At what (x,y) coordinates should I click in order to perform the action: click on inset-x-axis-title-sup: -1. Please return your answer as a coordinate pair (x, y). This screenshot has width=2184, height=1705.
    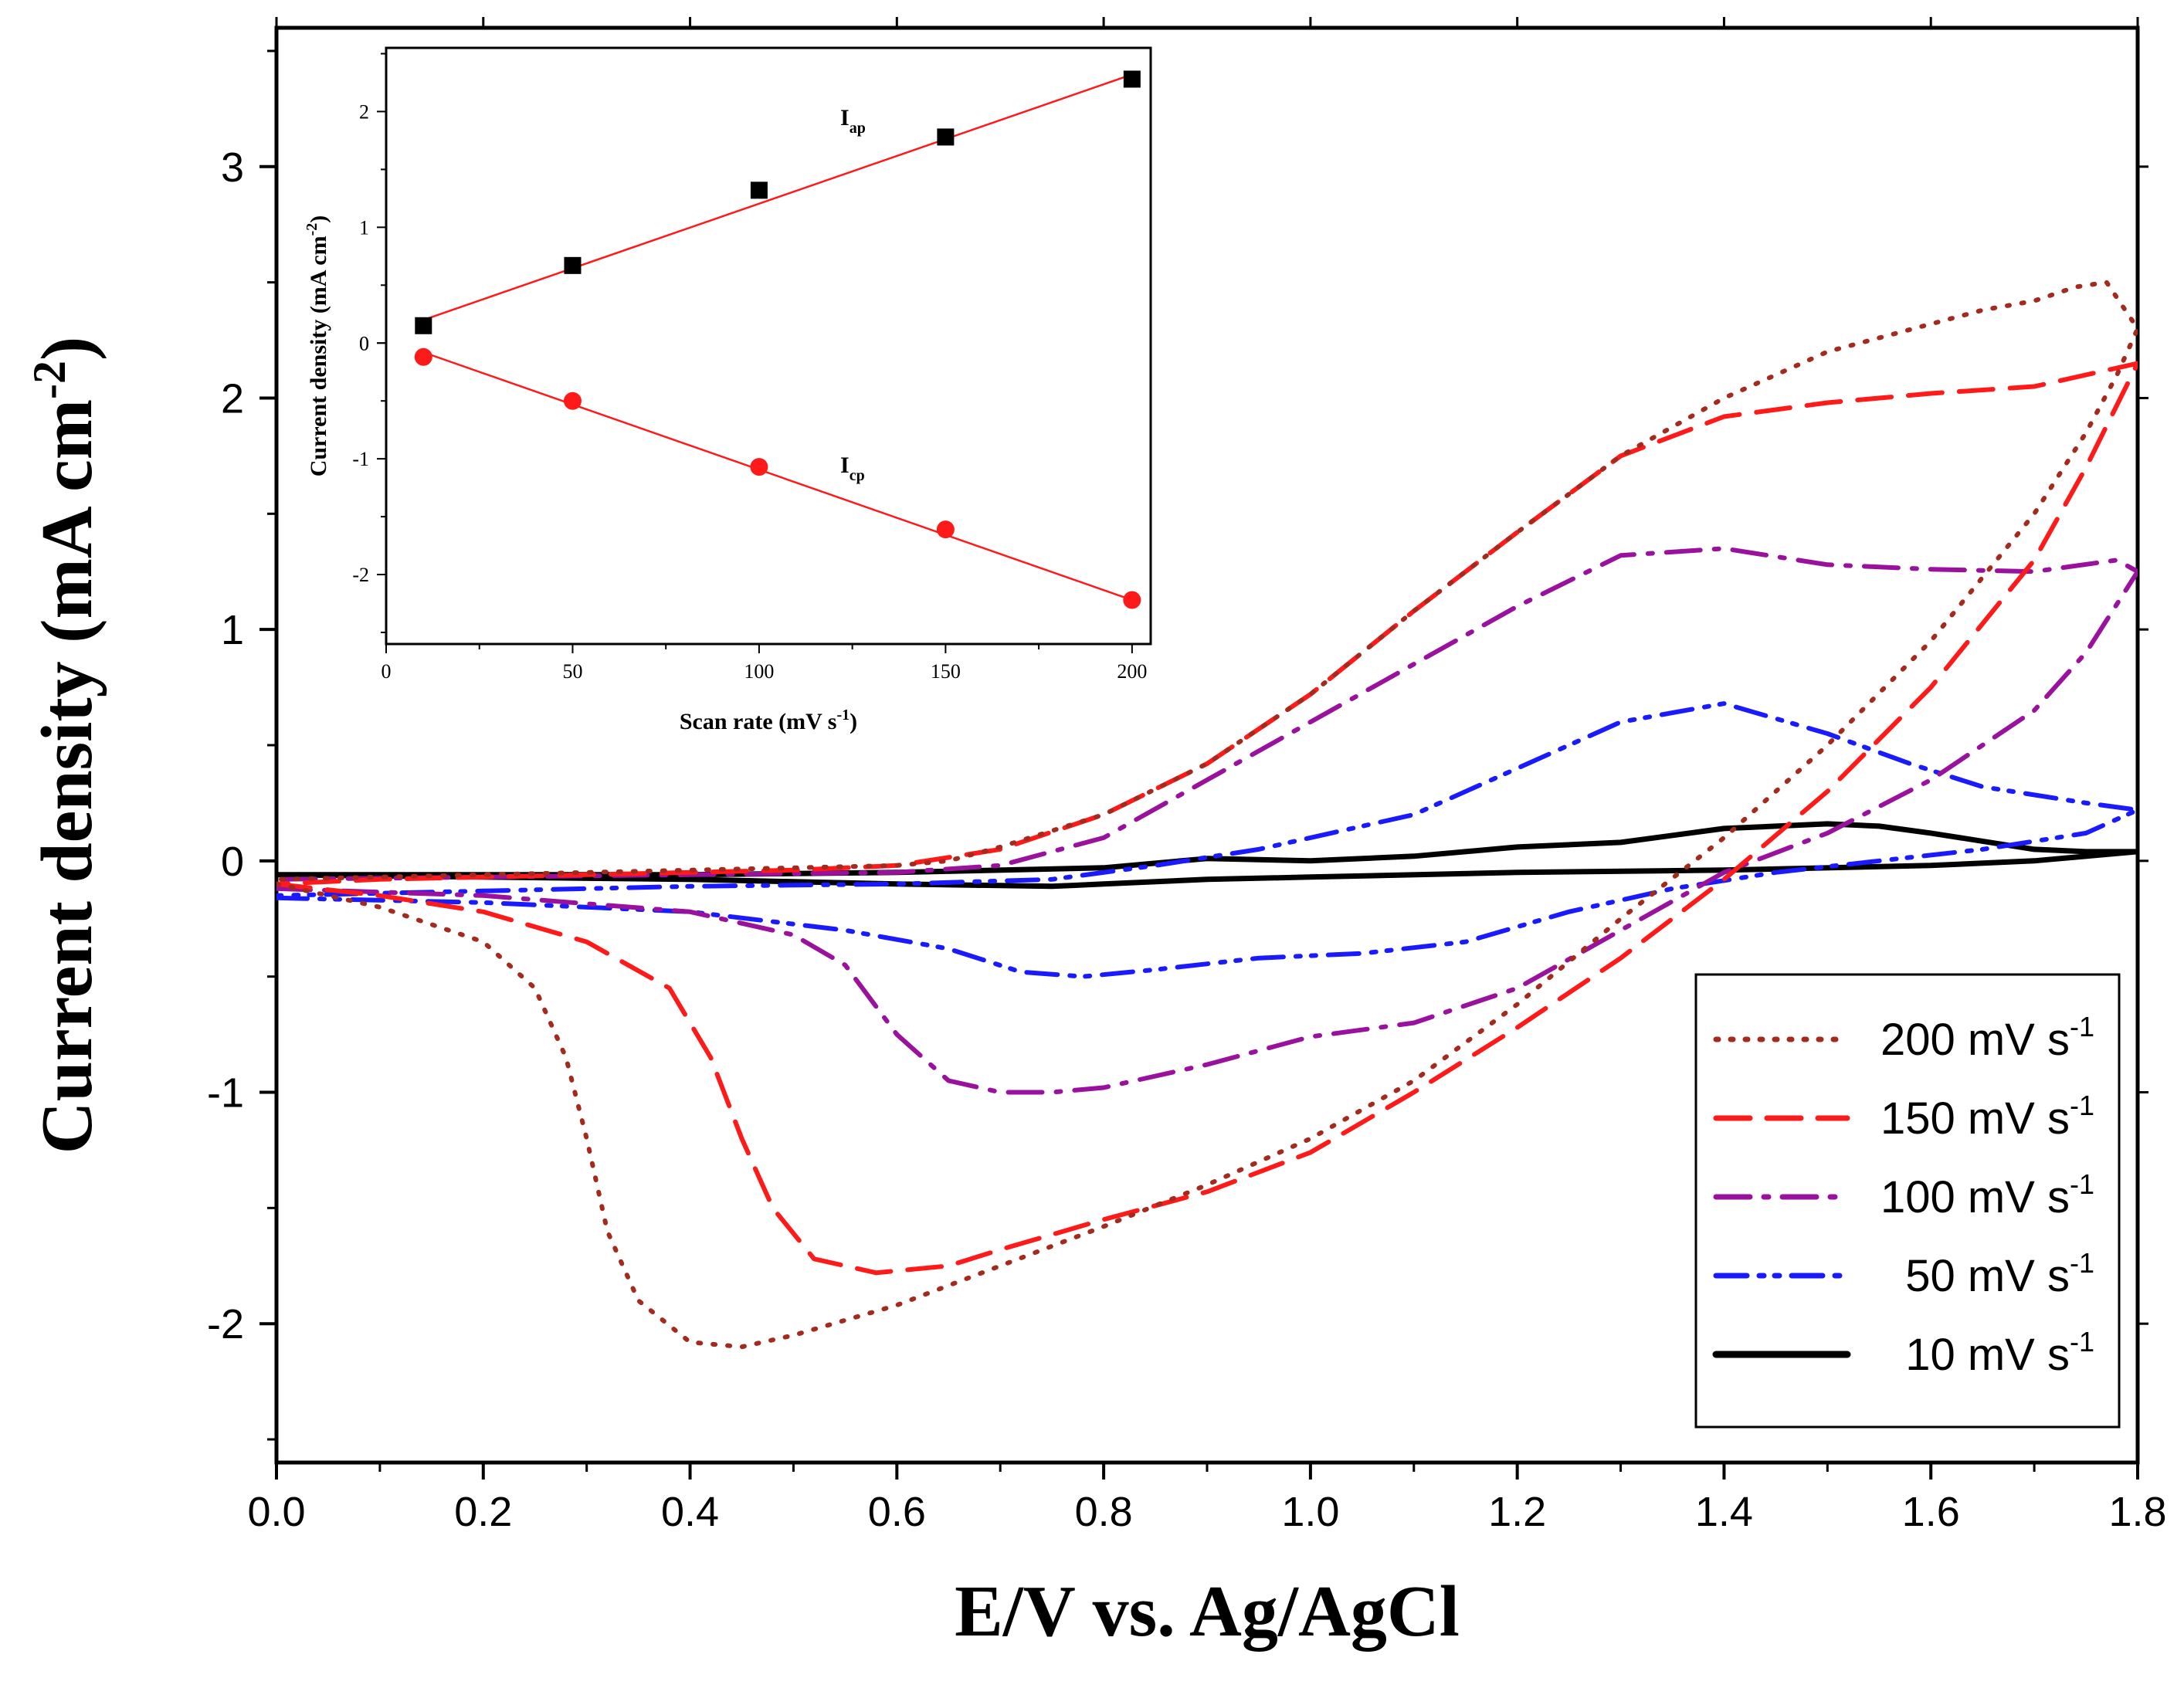
    Looking at the image, I should click on (843, 715).